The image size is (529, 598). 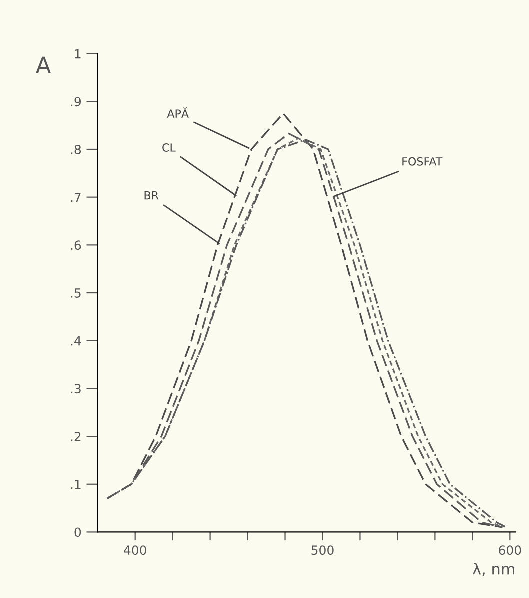 What do you see at coordinates (323, 551) in the screenshot?
I see `x-tick-label: 500` at bounding box center [323, 551].